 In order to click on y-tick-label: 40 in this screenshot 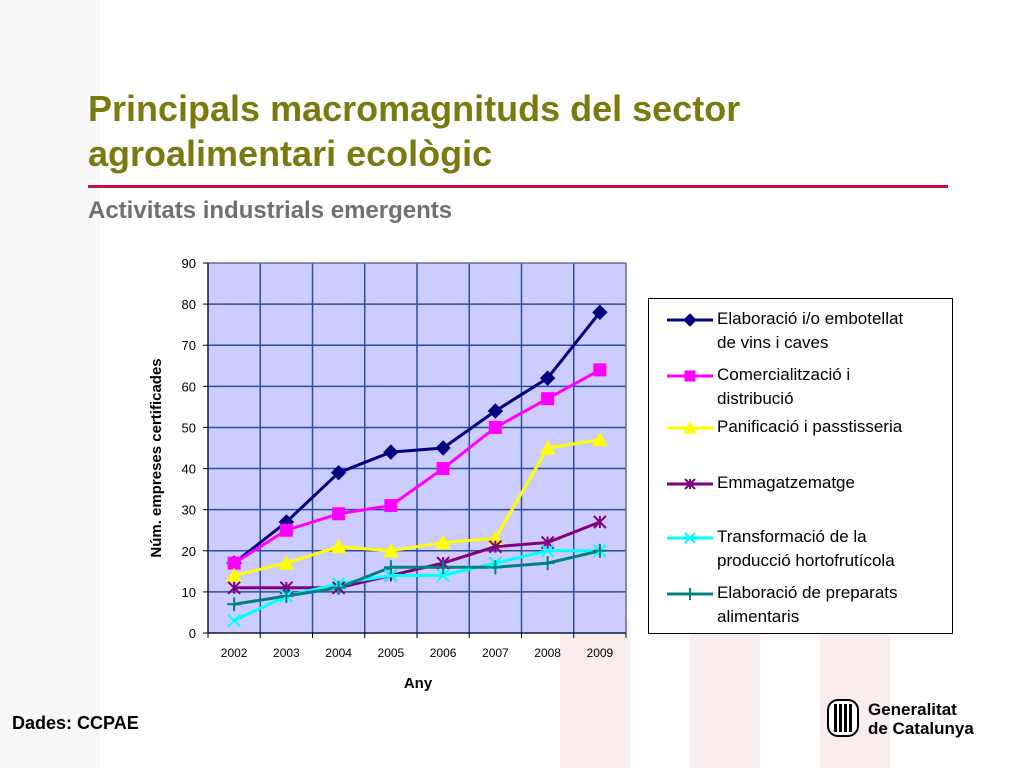, I will do `click(189, 469)`.